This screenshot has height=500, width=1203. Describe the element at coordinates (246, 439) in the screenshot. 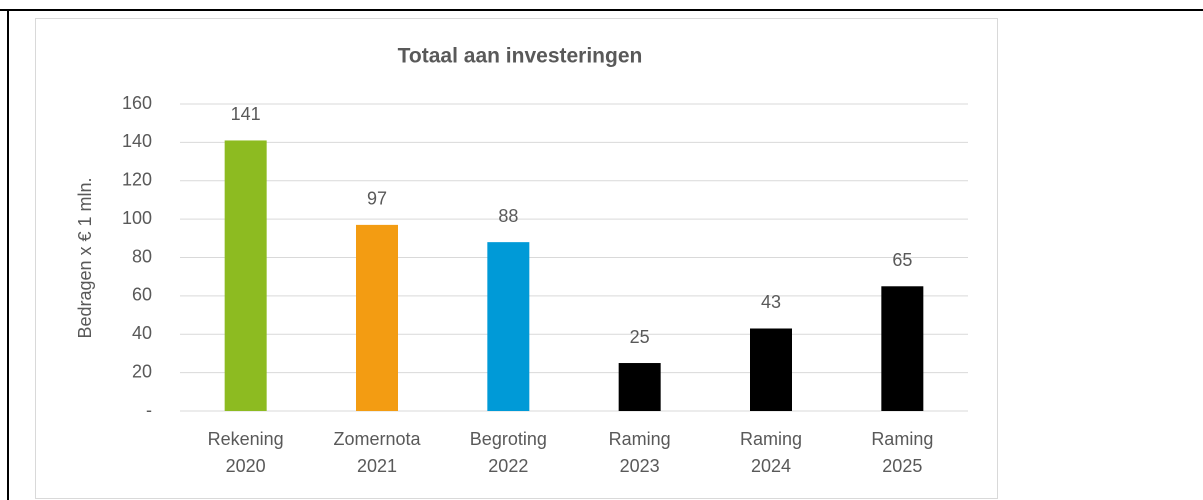

I see `x-tick-label: Rekening` at that location.